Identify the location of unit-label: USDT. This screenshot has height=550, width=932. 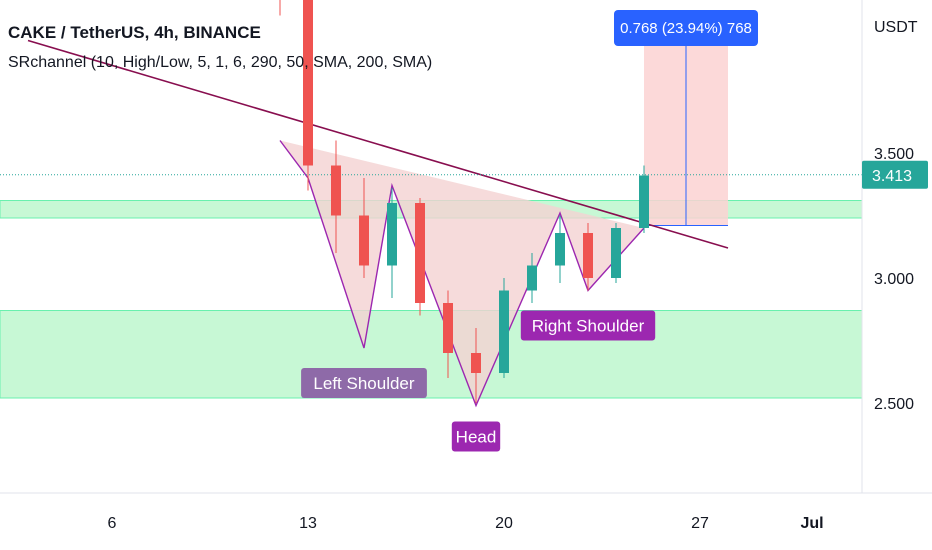
(896, 27).